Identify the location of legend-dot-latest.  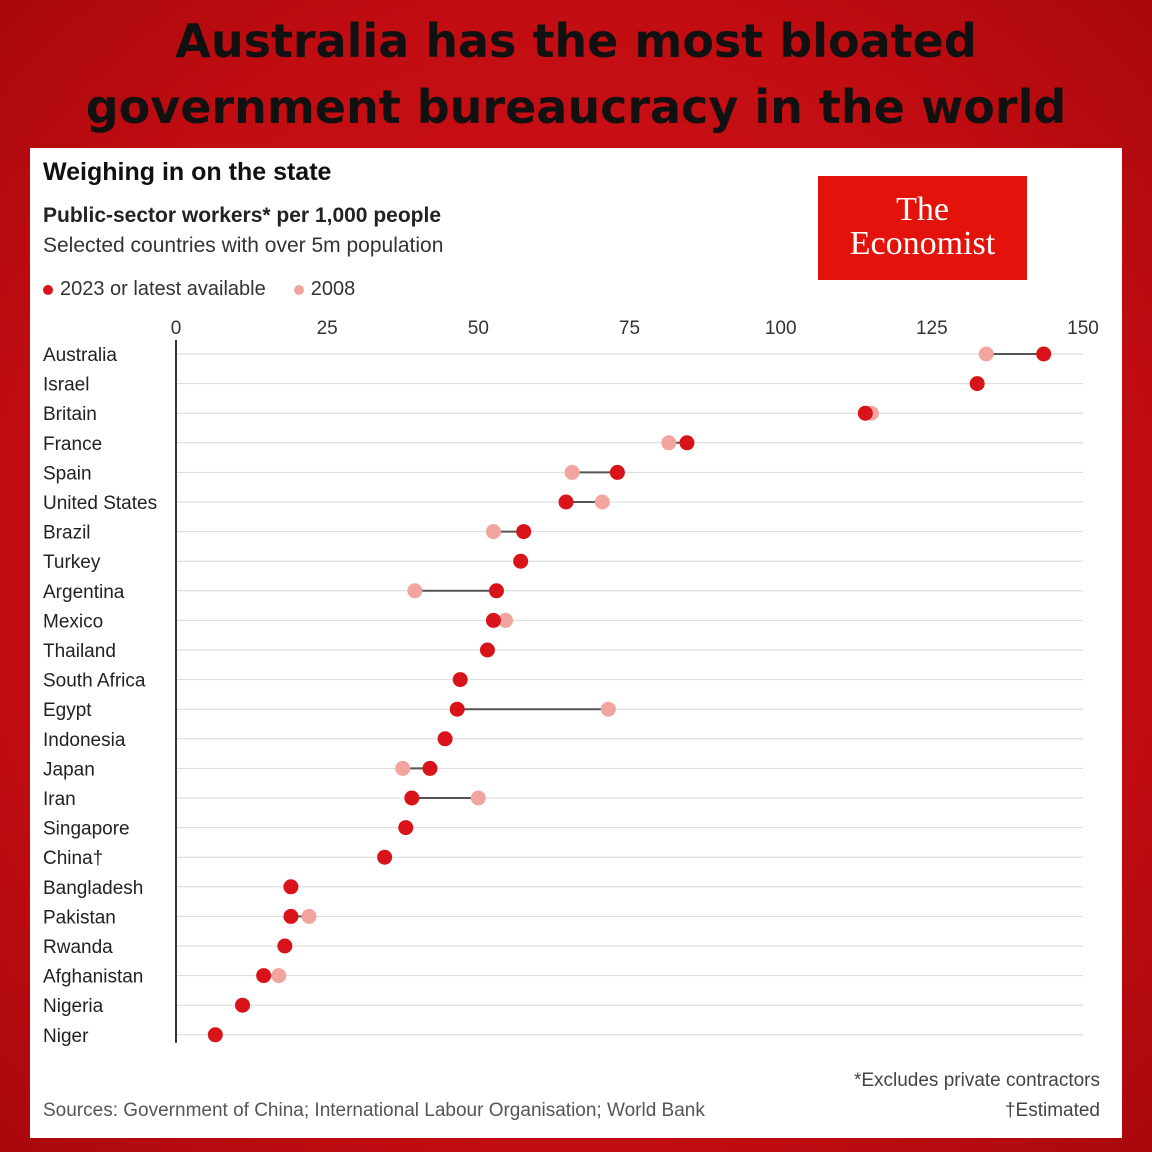
(48, 289).